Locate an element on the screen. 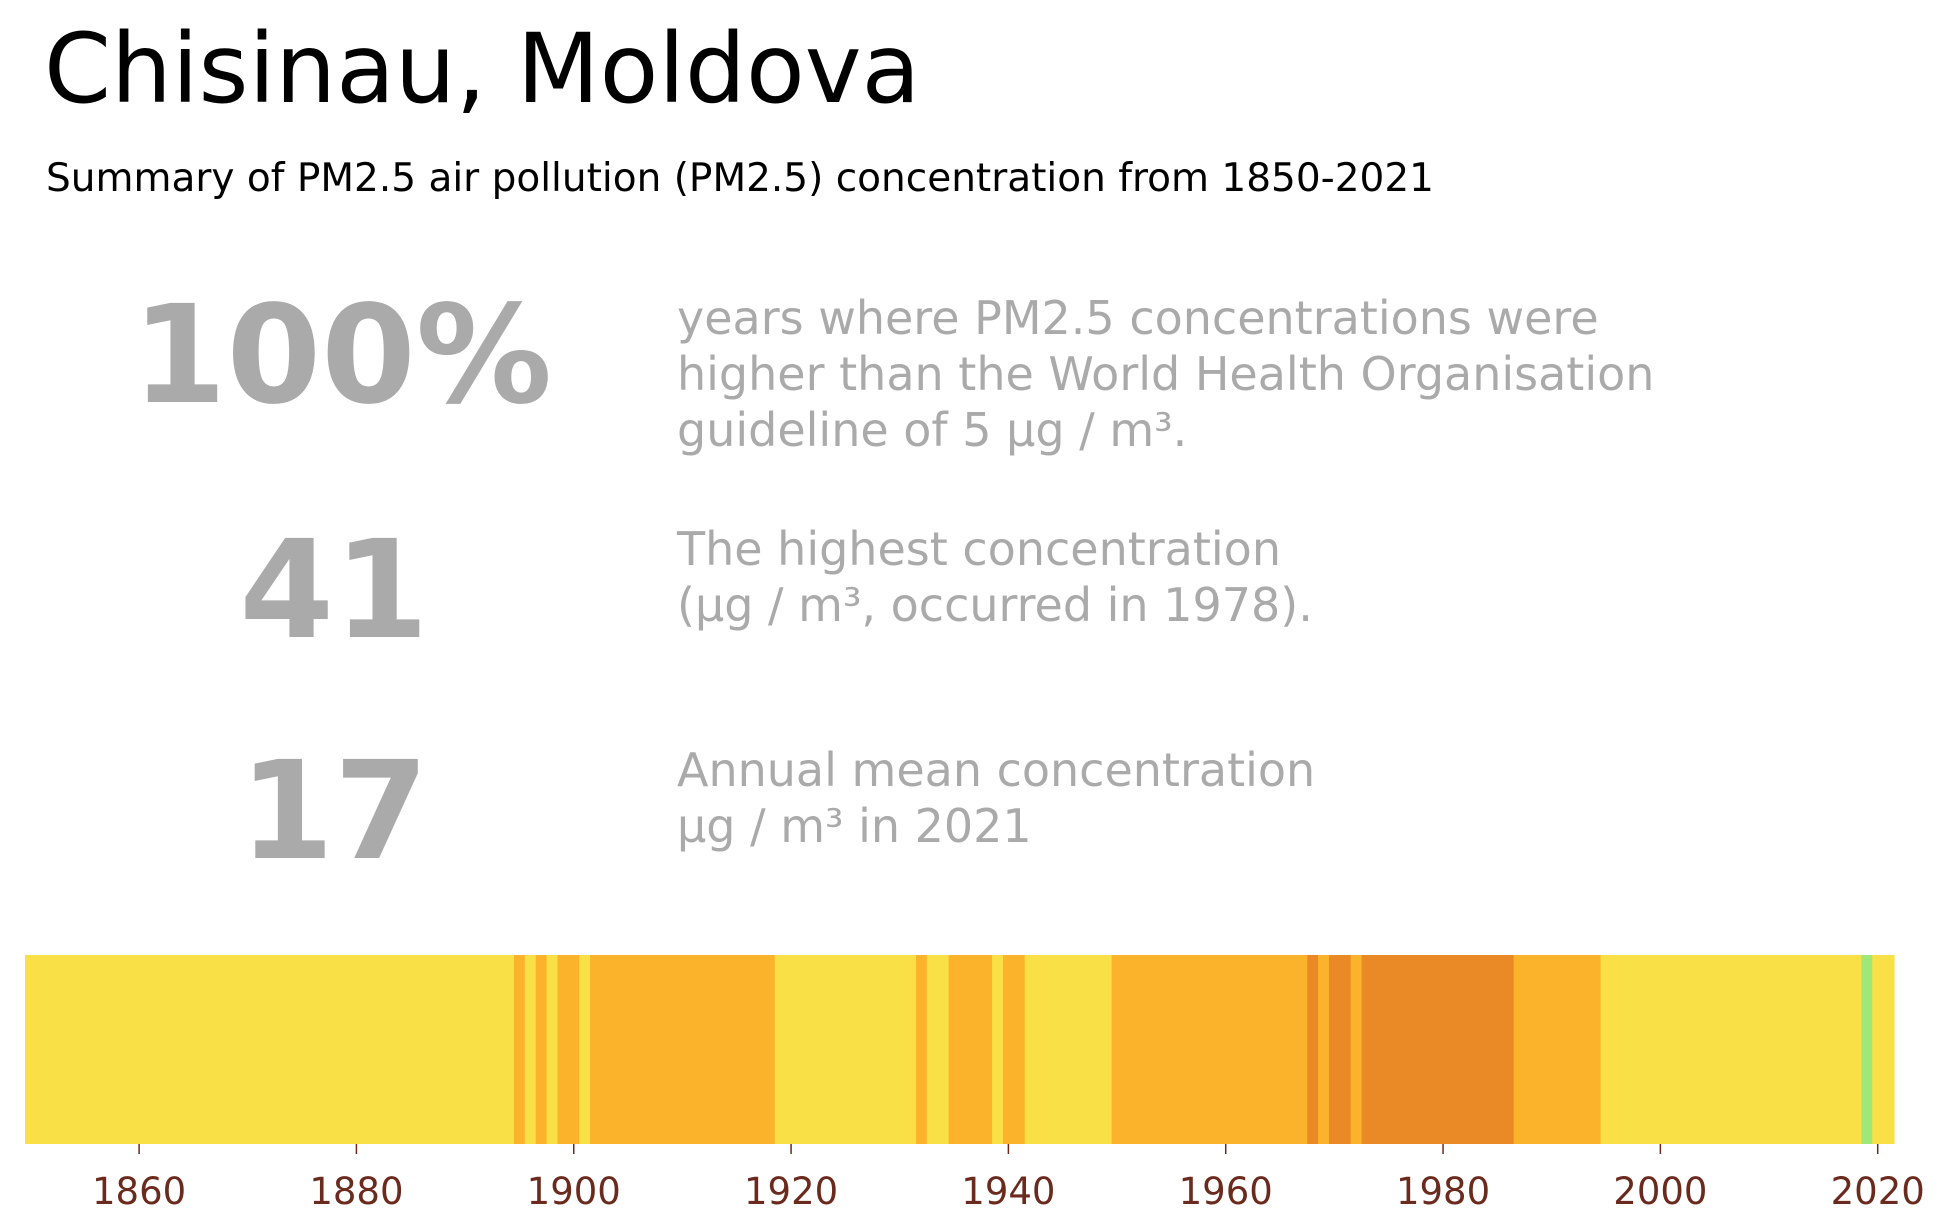 Image resolution: width=1938 pixels, height=1224 pixels. x-tick-label: 2000 is located at coordinates (1660, 1191).